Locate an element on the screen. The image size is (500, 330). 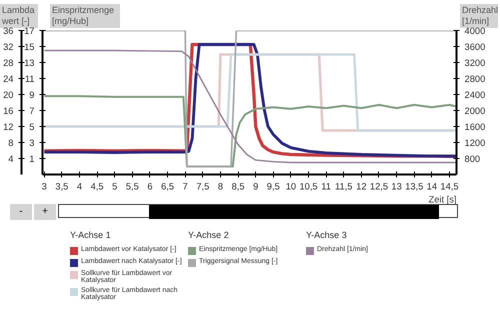
x-tick-label: 8 is located at coordinates (221, 187).